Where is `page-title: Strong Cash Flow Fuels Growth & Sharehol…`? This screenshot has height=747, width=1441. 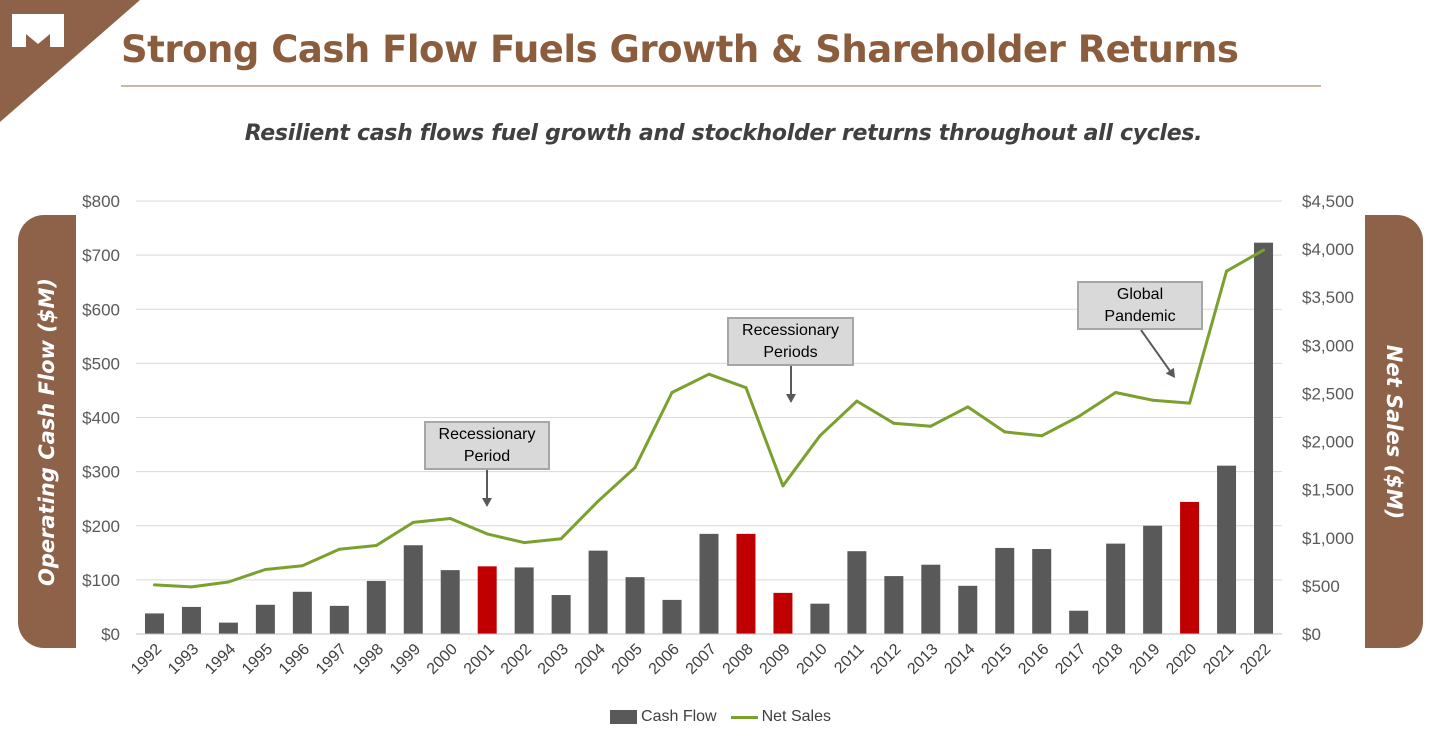 page-title: Strong Cash Flow Fuels Growth & Sharehol… is located at coordinates (680, 49).